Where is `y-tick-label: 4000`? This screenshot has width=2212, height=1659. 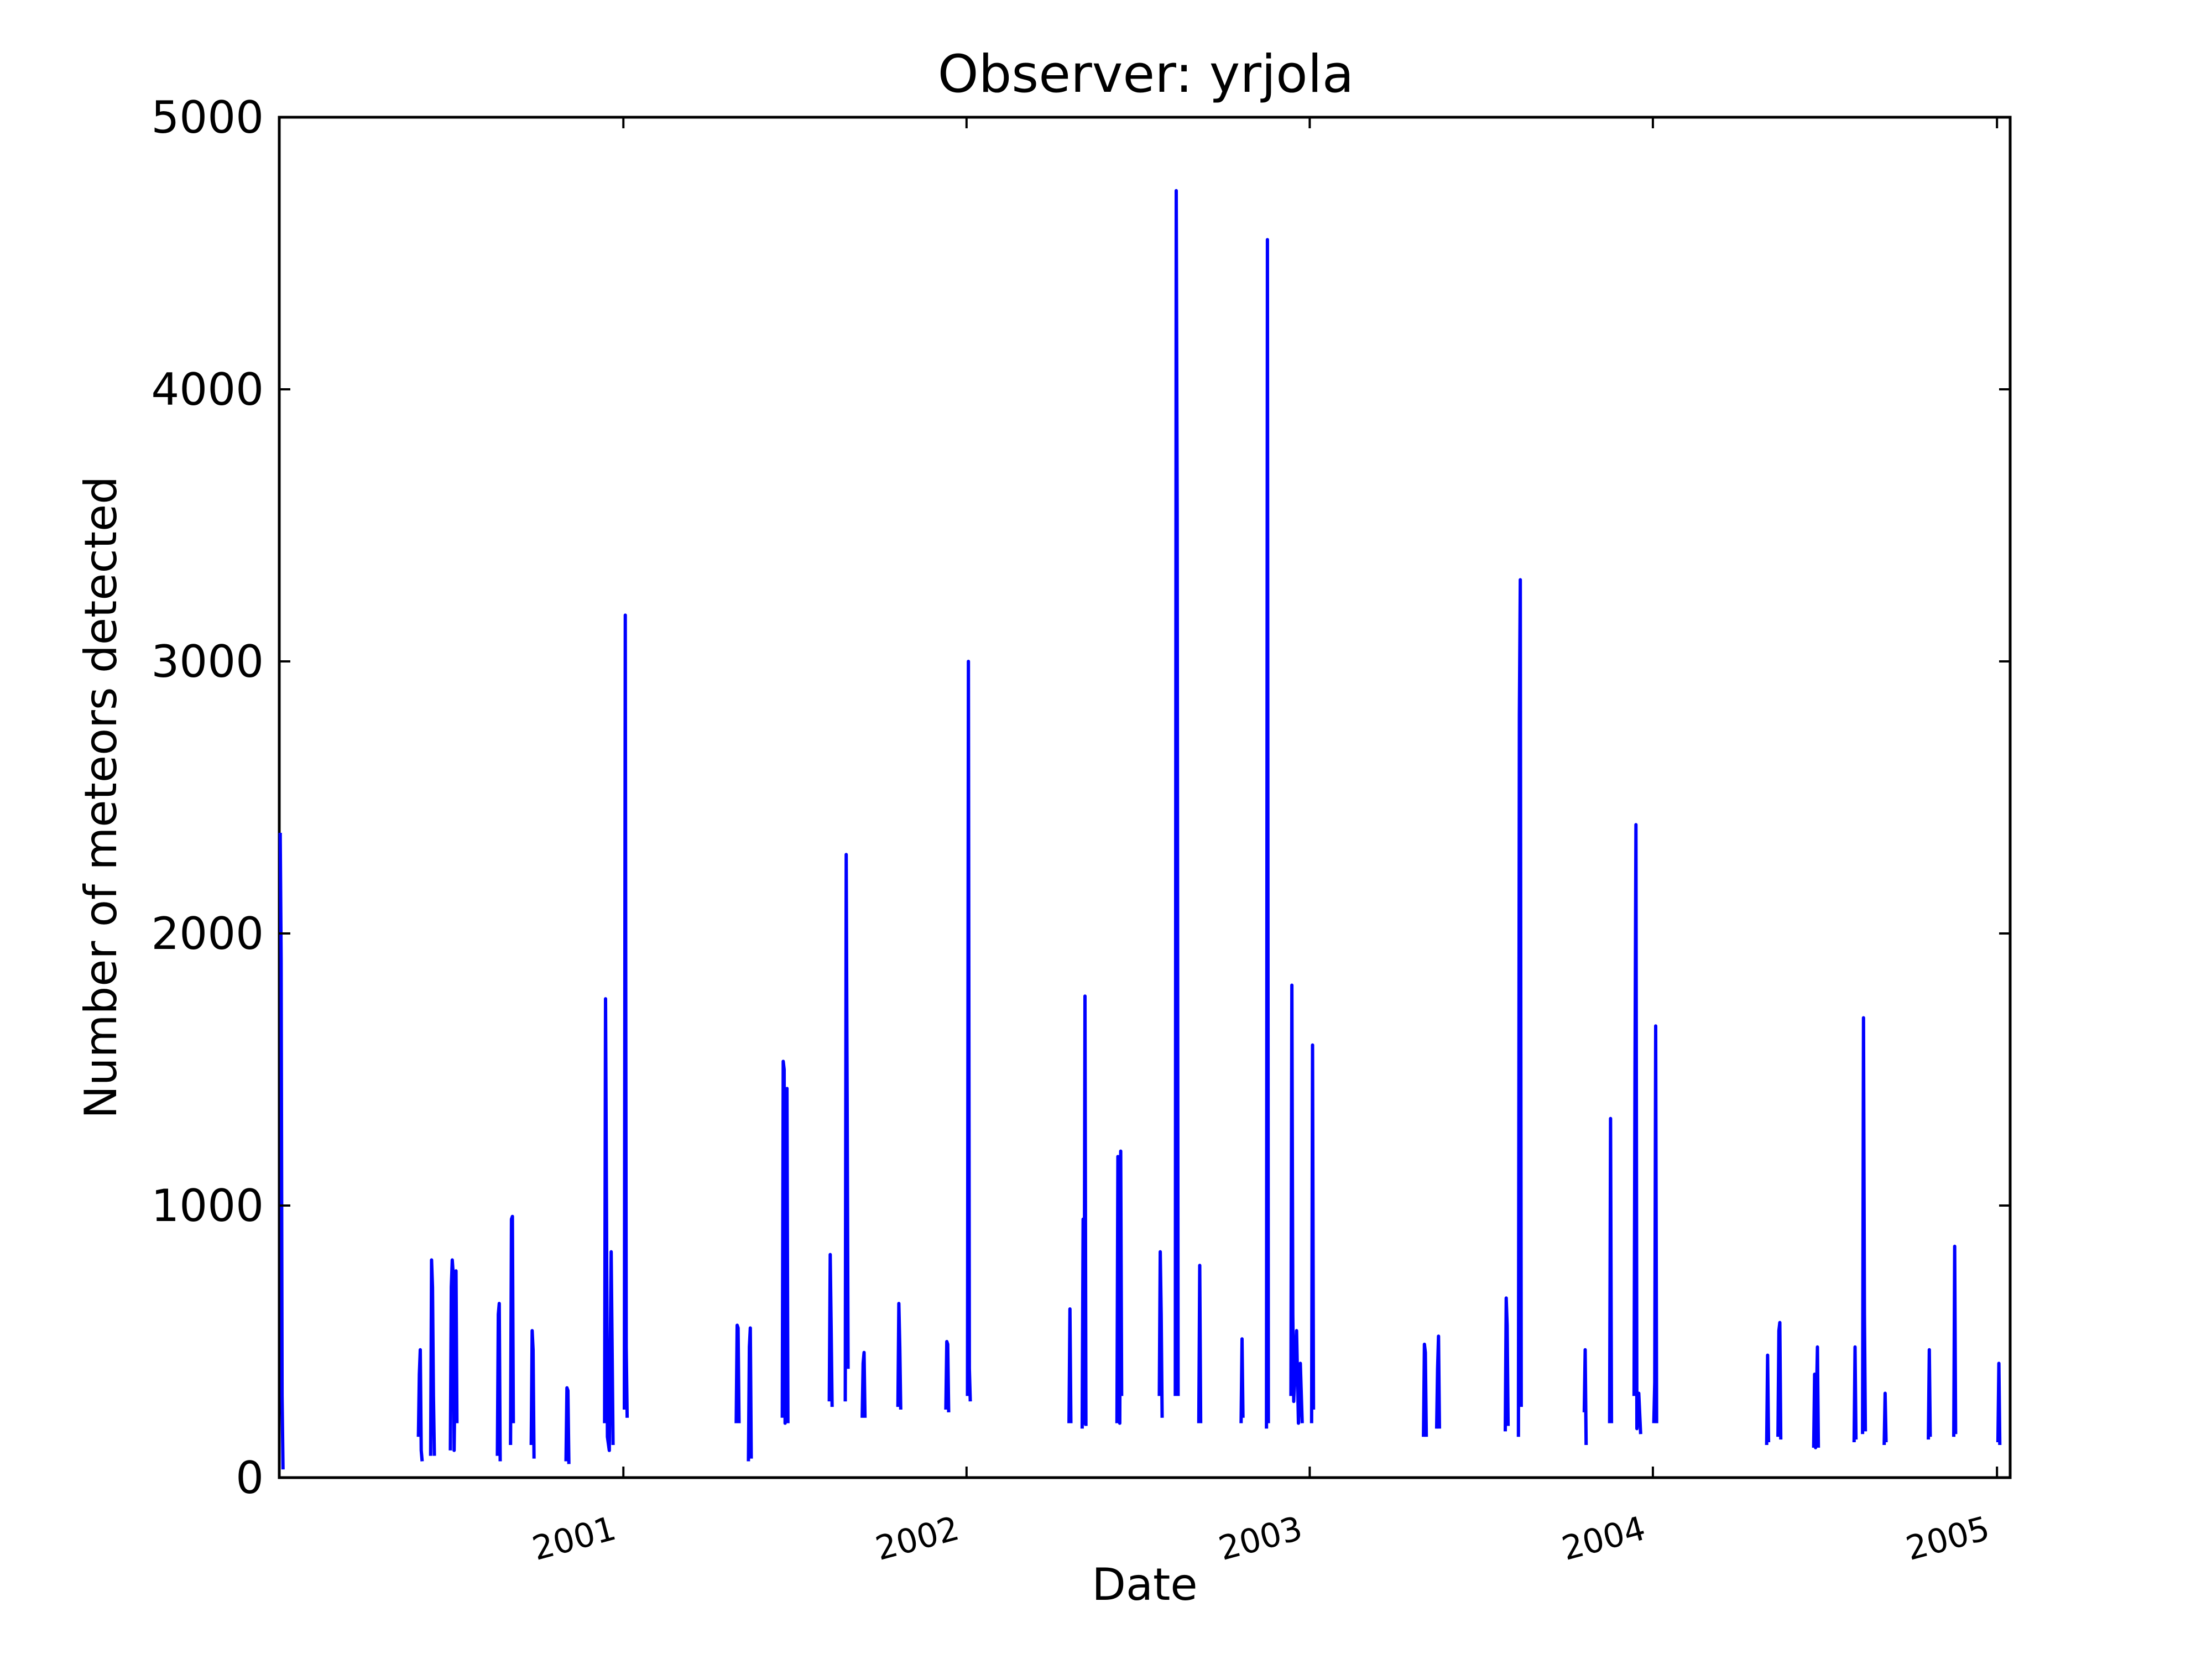 y-tick-label: 4000 is located at coordinates (207, 390).